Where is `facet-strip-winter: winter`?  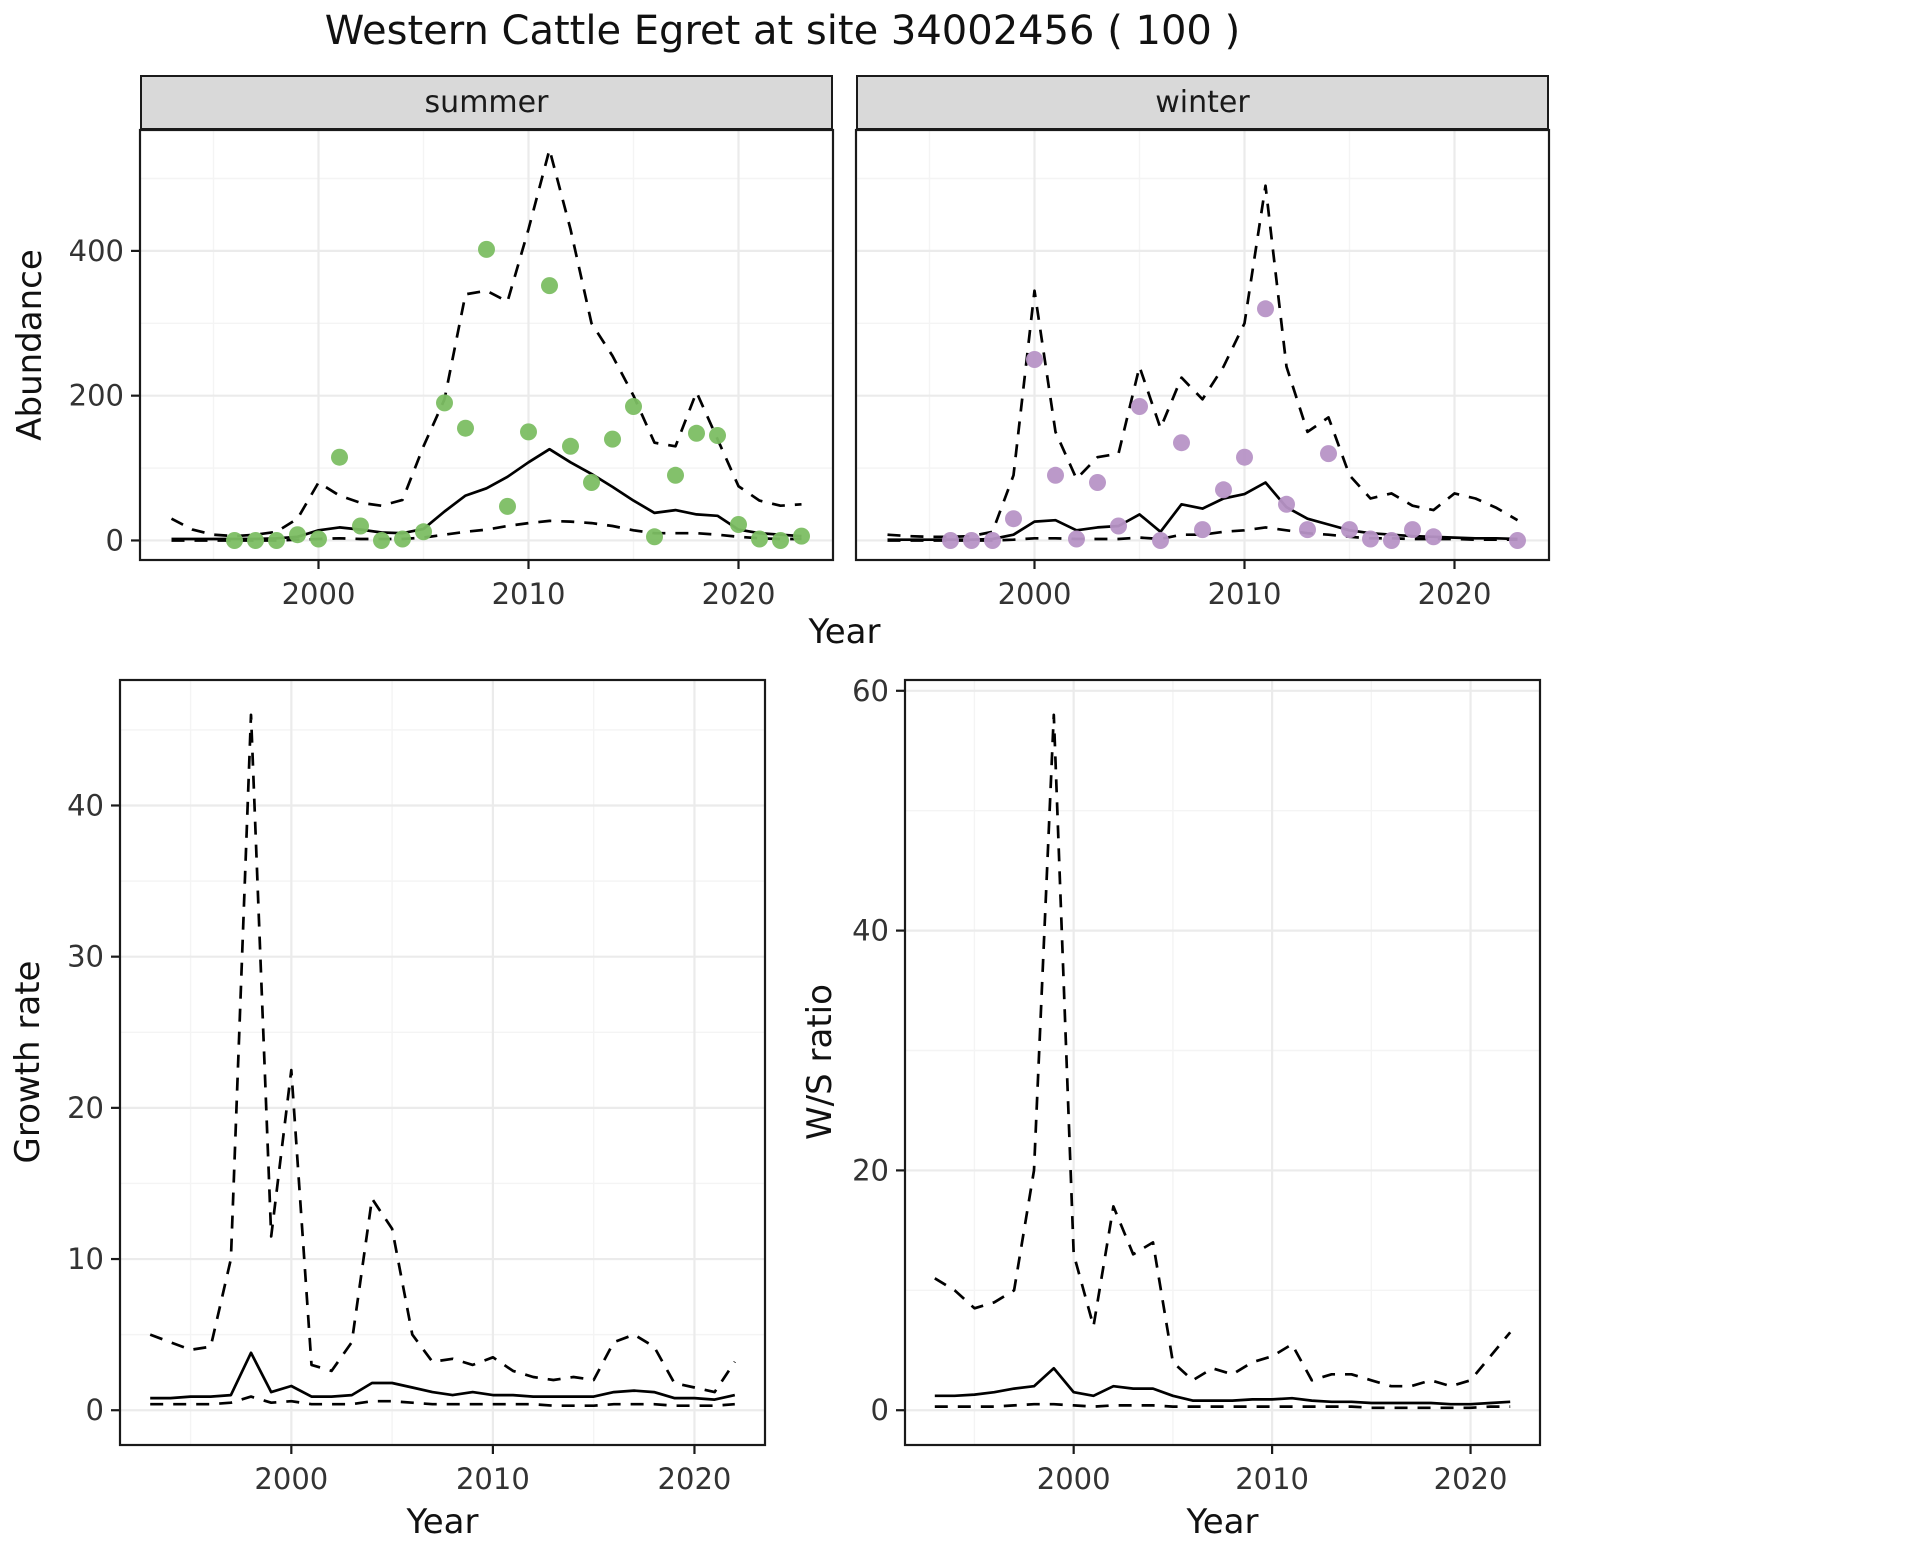
facet-strip-winter: winter is located at coordinates (1202, 102).